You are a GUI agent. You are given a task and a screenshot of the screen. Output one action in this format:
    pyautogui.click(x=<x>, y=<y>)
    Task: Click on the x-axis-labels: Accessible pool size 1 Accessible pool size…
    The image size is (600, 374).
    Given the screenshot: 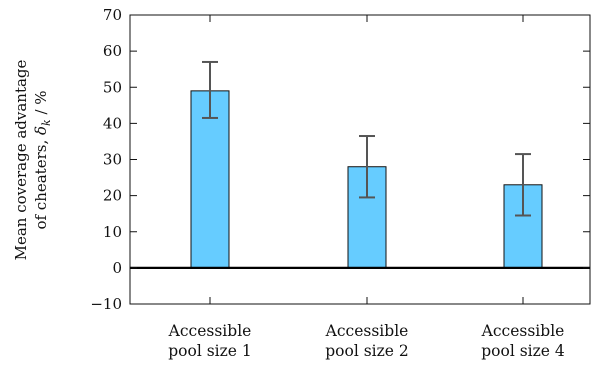 What is the action you would take?
    pyautogui.click(x=366, y=341)
    